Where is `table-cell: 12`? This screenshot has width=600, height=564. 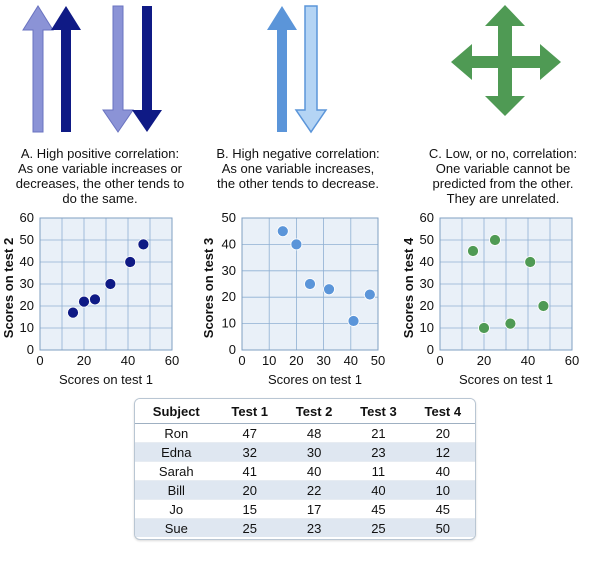 table-cell: 12 is located at coordinates (442, 452).